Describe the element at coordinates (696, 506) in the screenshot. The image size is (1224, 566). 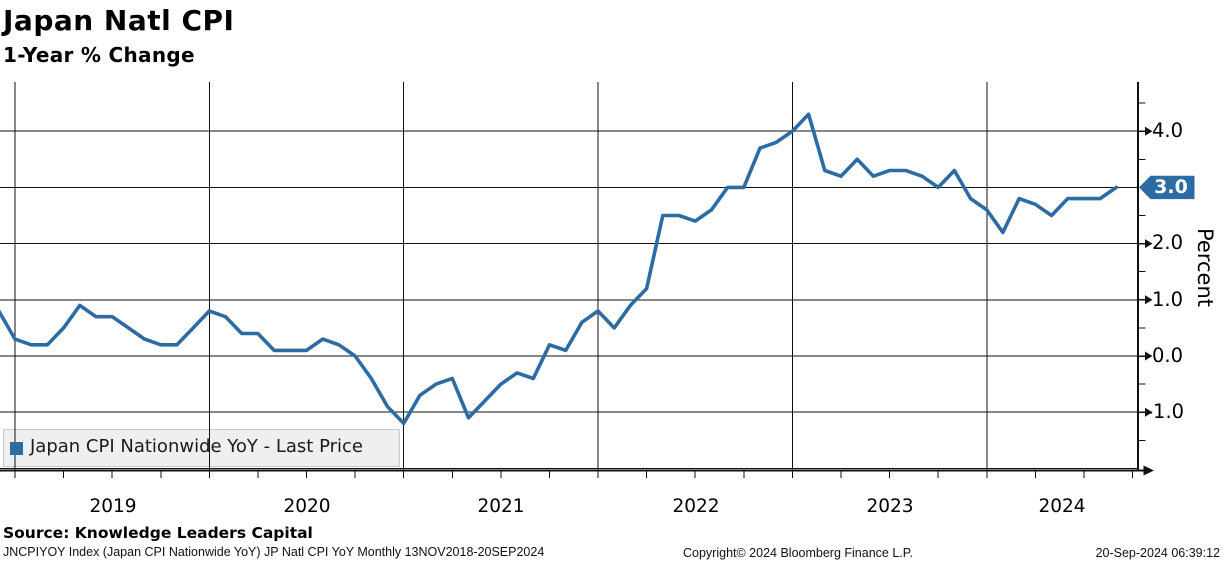
I see `x-tick-label-2022: 2022` at that location.